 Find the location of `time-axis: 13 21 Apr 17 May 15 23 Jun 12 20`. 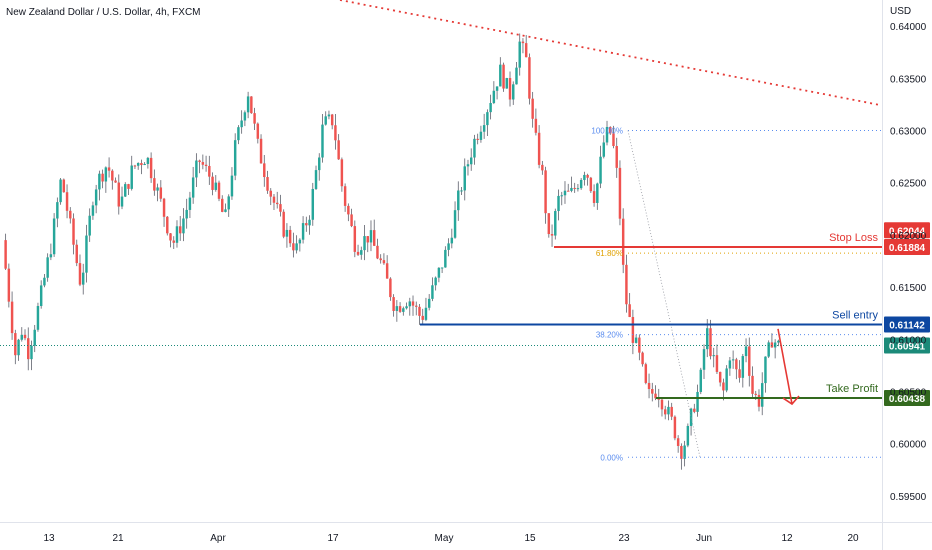

time-axis: 13 21 Apr 17 May 15 23 Jun 12 20 is located at coordinates (466, 533).